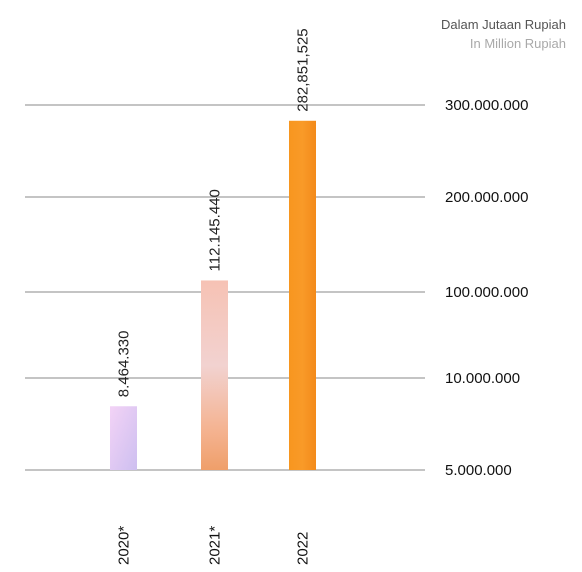 This screenshot has height=572, width=582. I want to click on category-labels: 2020* 2021* 2022, so click(214, 545).